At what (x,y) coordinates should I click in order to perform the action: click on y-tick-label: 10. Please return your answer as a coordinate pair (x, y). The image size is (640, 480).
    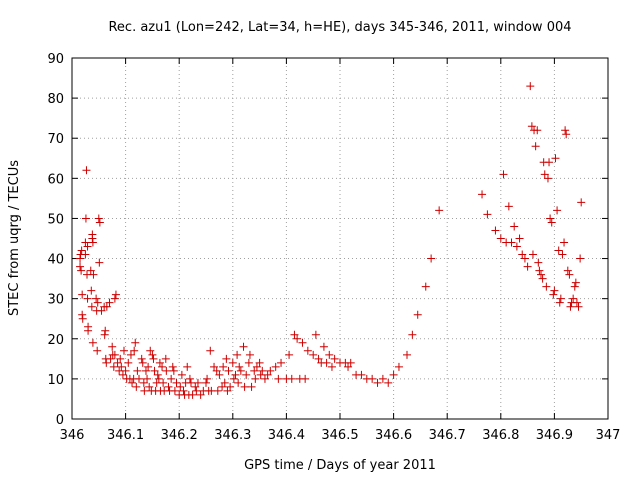
    Looking at the image, I should click on (55, 380).